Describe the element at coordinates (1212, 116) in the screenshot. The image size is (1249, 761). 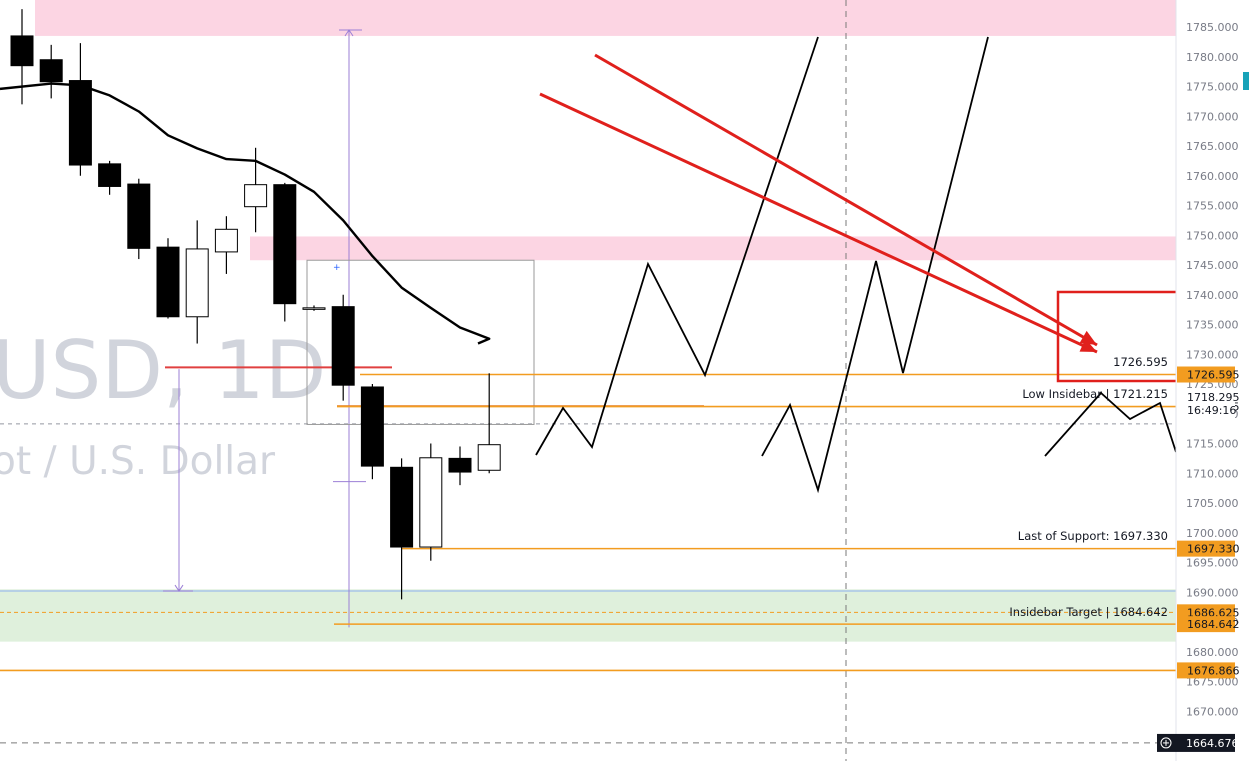
I see `y-tick-label: 1770.000` at that location.